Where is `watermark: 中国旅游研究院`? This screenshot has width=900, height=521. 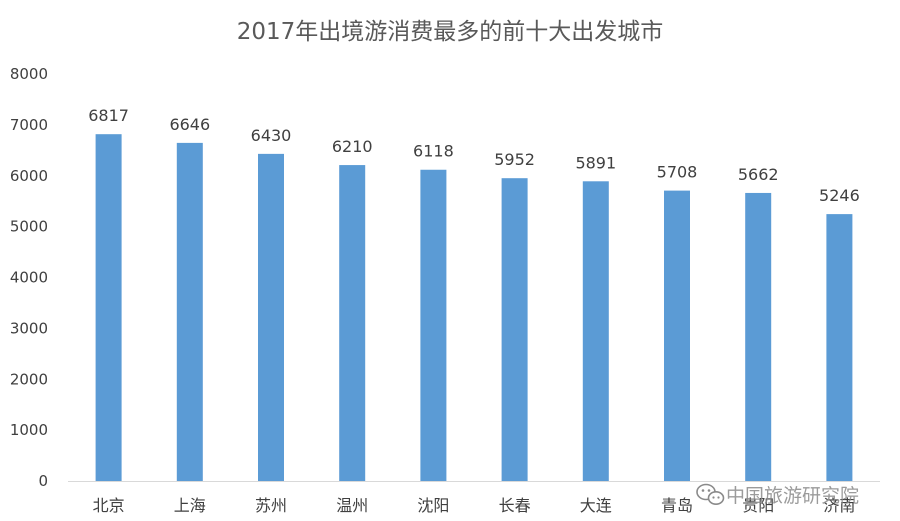
watermark: 中国旅游研究院 is located at coordinates (777, 495).